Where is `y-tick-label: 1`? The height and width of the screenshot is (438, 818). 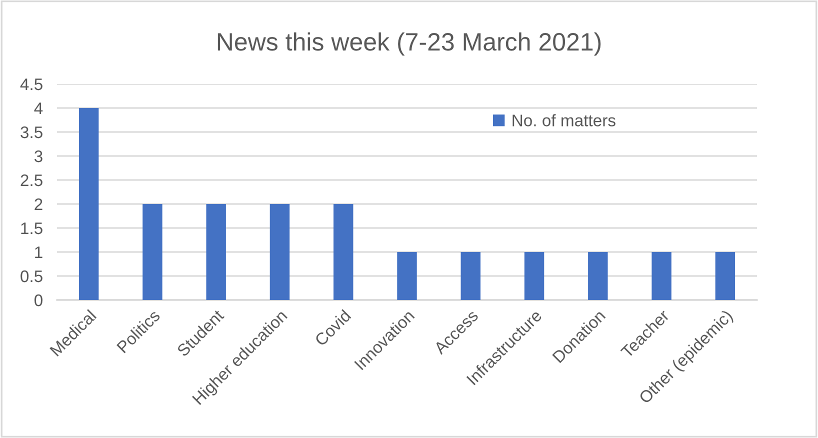
y-tick-label: 1 is located at coordinates (38, 252).